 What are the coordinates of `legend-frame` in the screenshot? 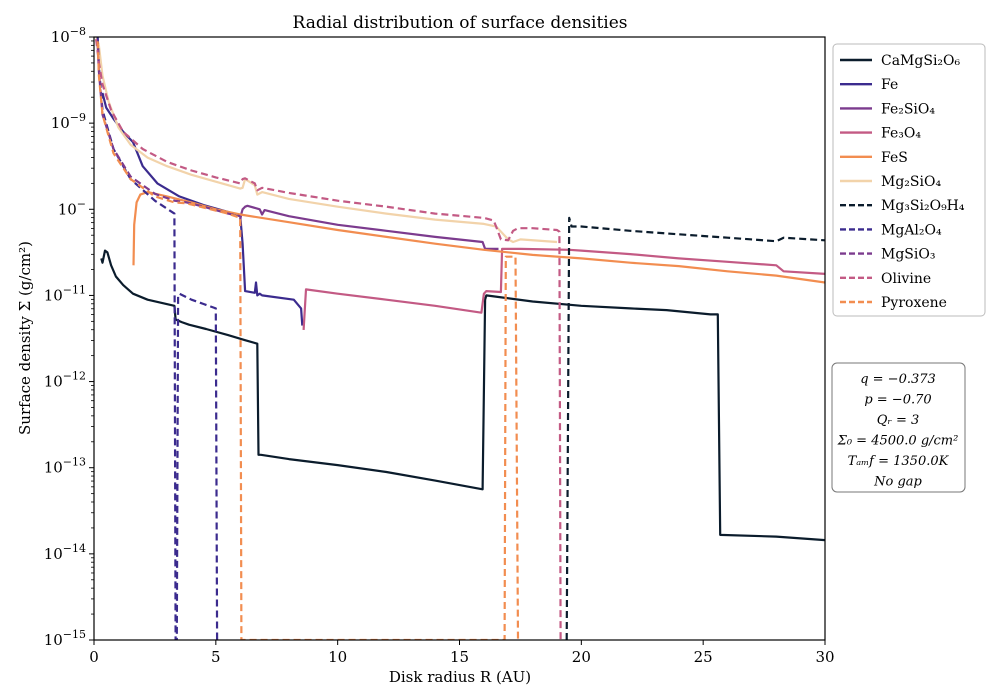 It's located at (909, 180).